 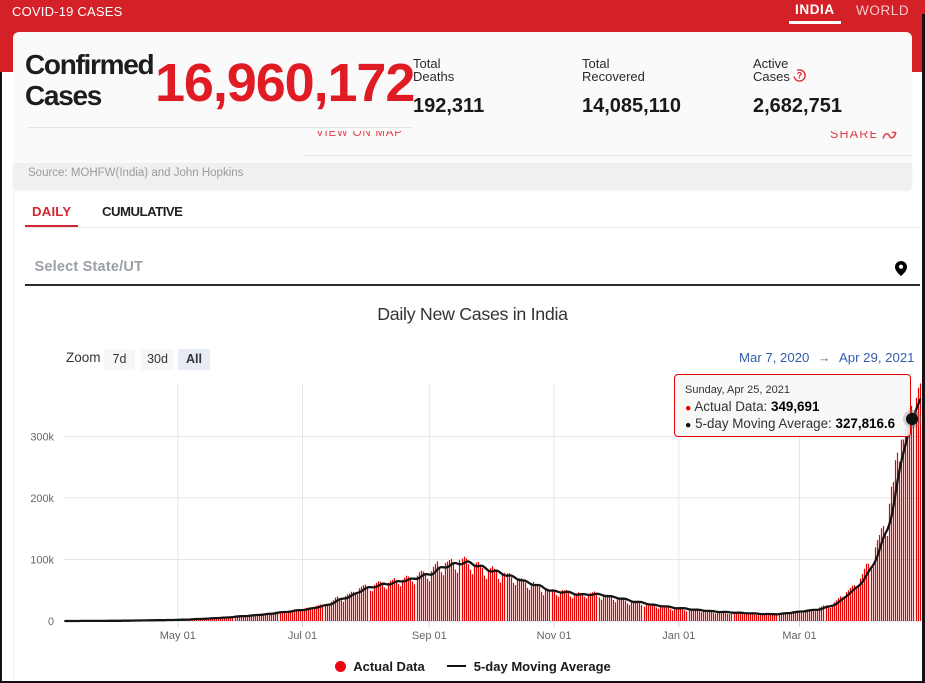 I want to click on svg-text: Jan 01, so click(x=678, y=636).